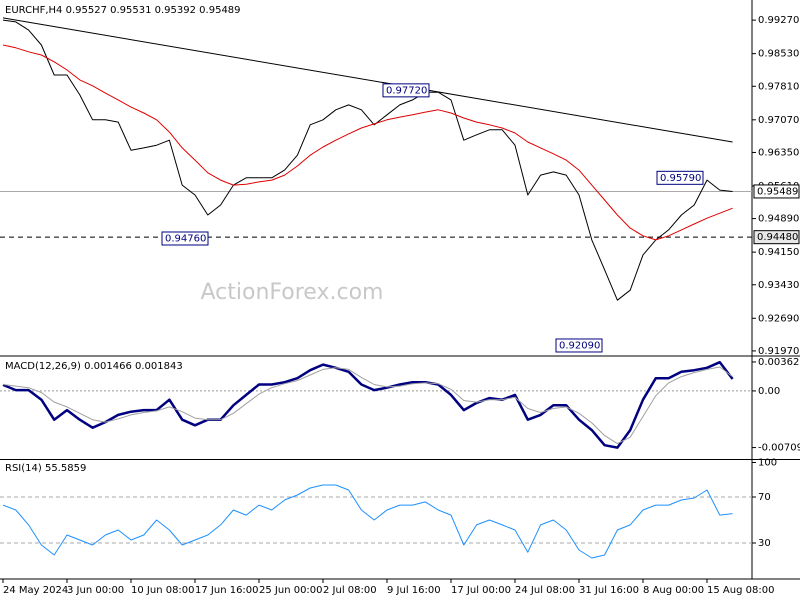 Image resolution: width=800 pixels, height=600 pixels. Describe the element at coordinates (481, 590) in the screenshot. I see `x-tick-label: 17 Jul 00:00` at that location.